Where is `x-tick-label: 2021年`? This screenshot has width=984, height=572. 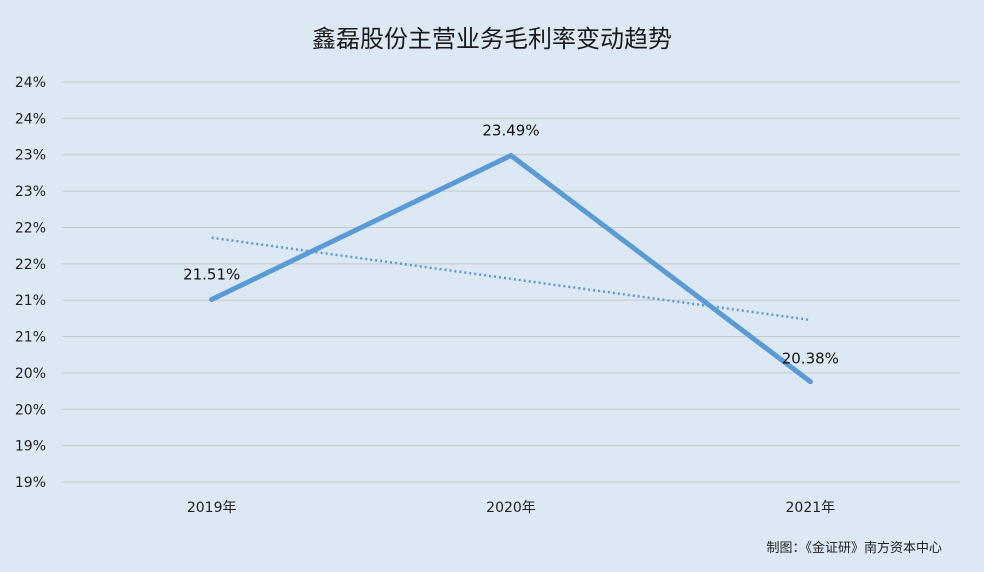 x-tick-label: 2021年 is located at coordinates (811, 508).